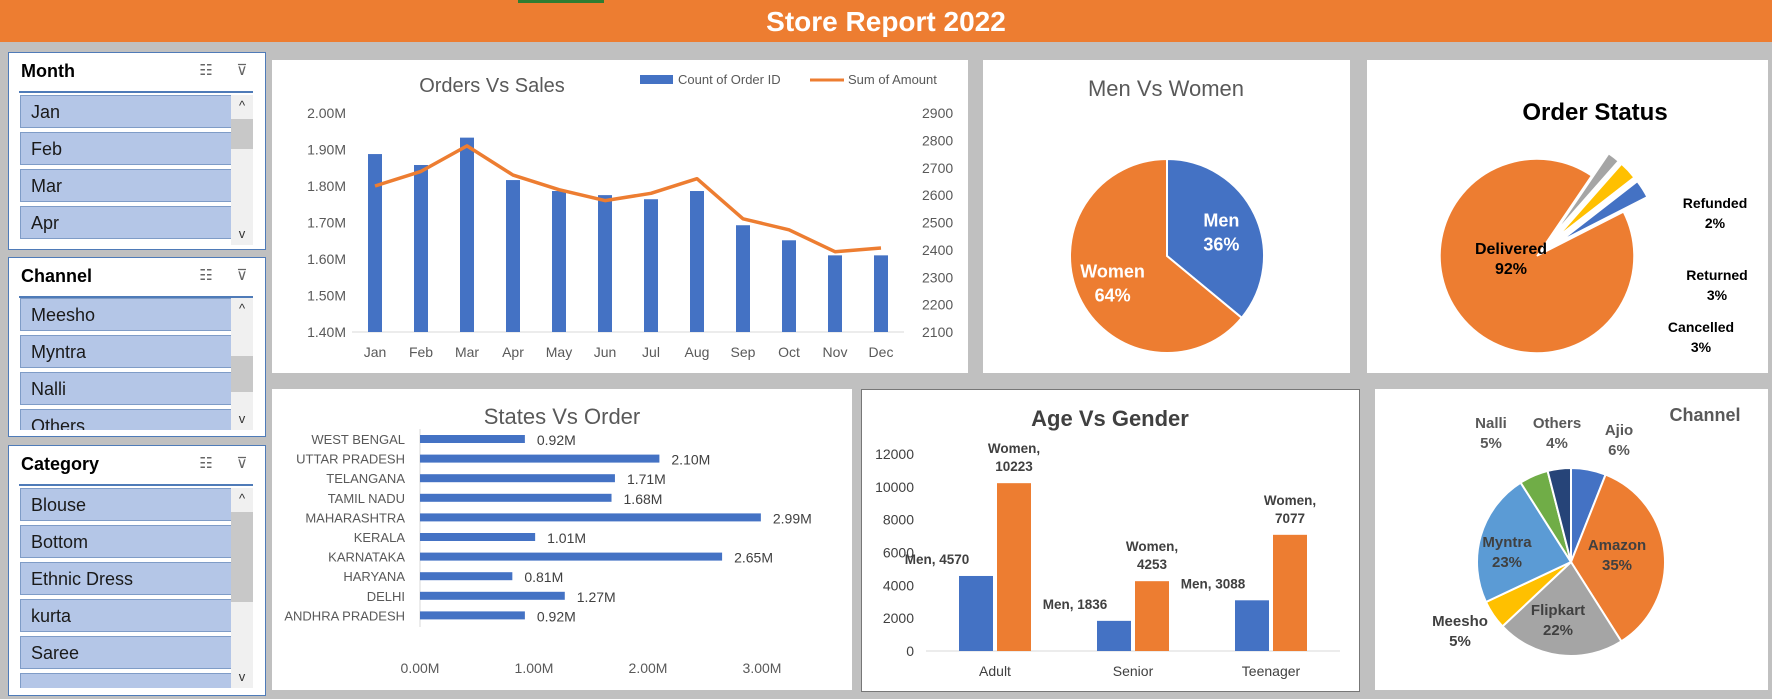 Image resolution: width=1772 pixels, height=699 pixels. What do you see at coordinates (127, 148) in the screenshot?
I see `slicer-item-feb: Feb` at bounding box center [127, 148].